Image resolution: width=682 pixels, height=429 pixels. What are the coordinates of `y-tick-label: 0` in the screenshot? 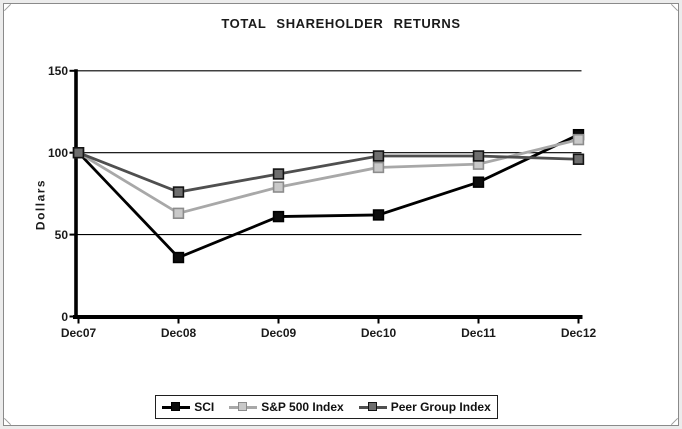 It's located at (64, 316).